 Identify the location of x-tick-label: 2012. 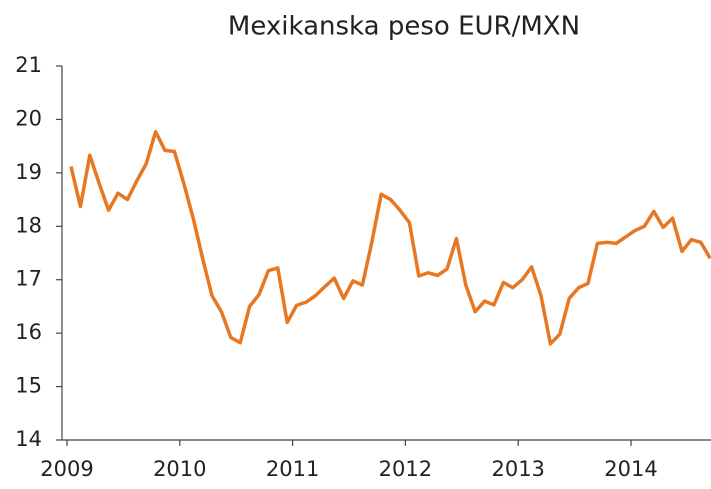
(405, 469).